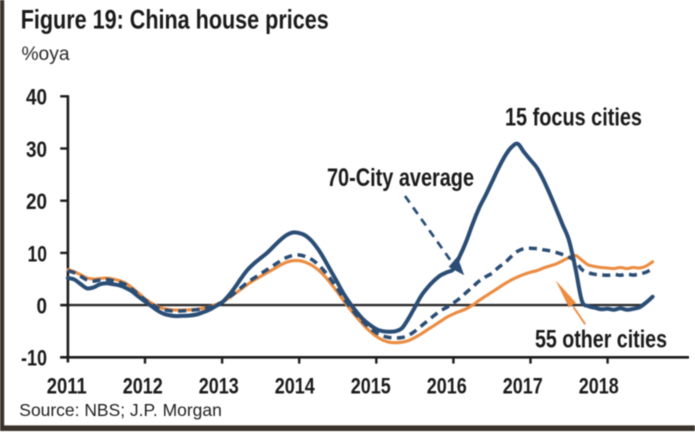  I want to click on svg-text: Source: NBS; J.P. Morgan, so click(120, 410).